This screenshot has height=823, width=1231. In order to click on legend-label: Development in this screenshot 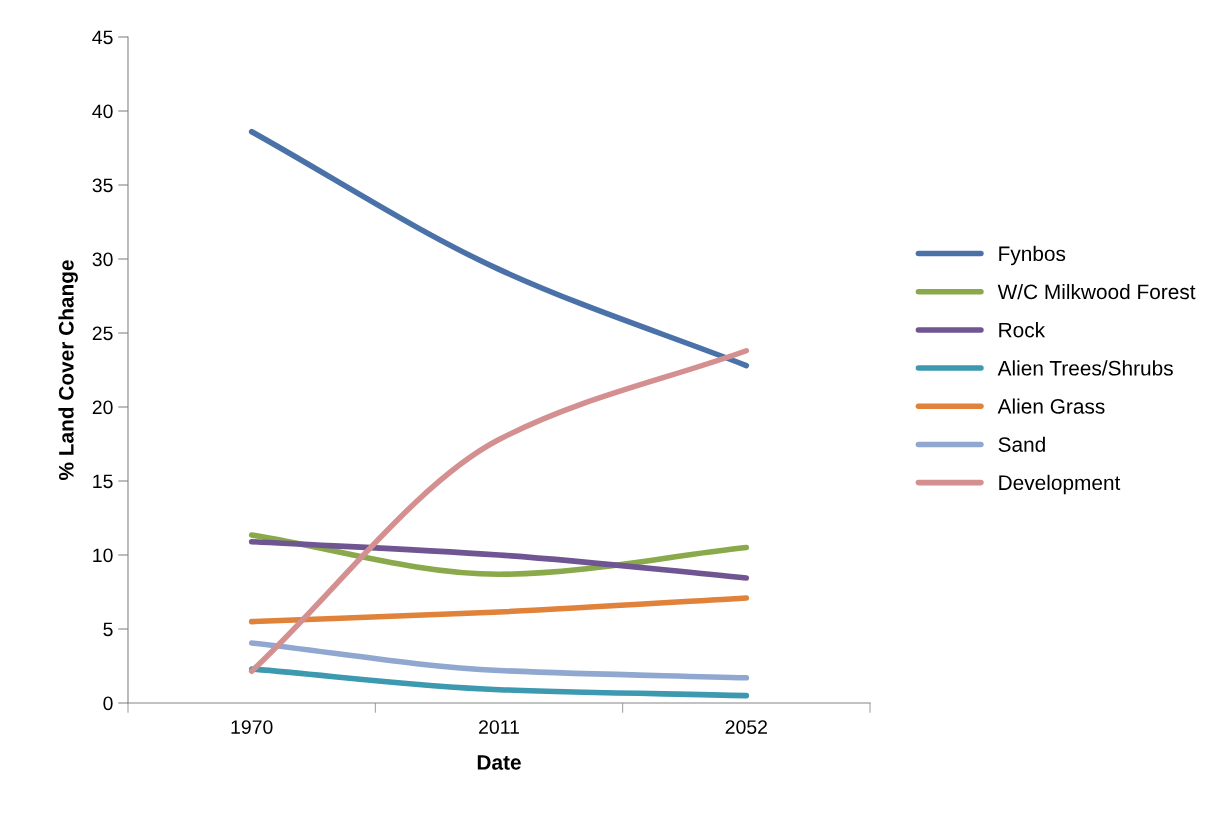, I will do `click(1060, 484)`.